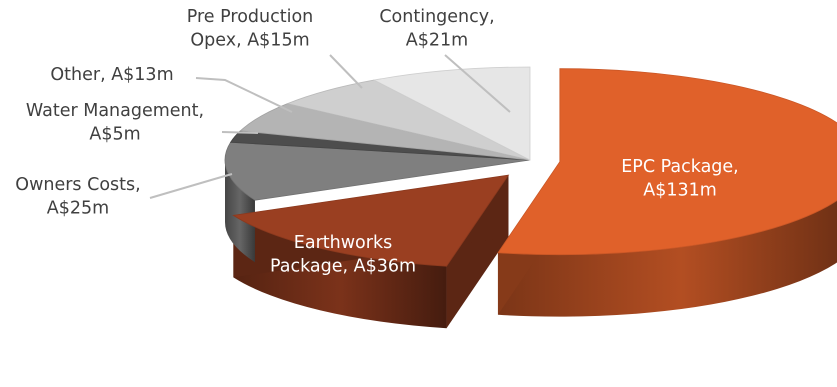  I want to click on data-label-1: Earthworks Package, A$36m, so click(343, 255).